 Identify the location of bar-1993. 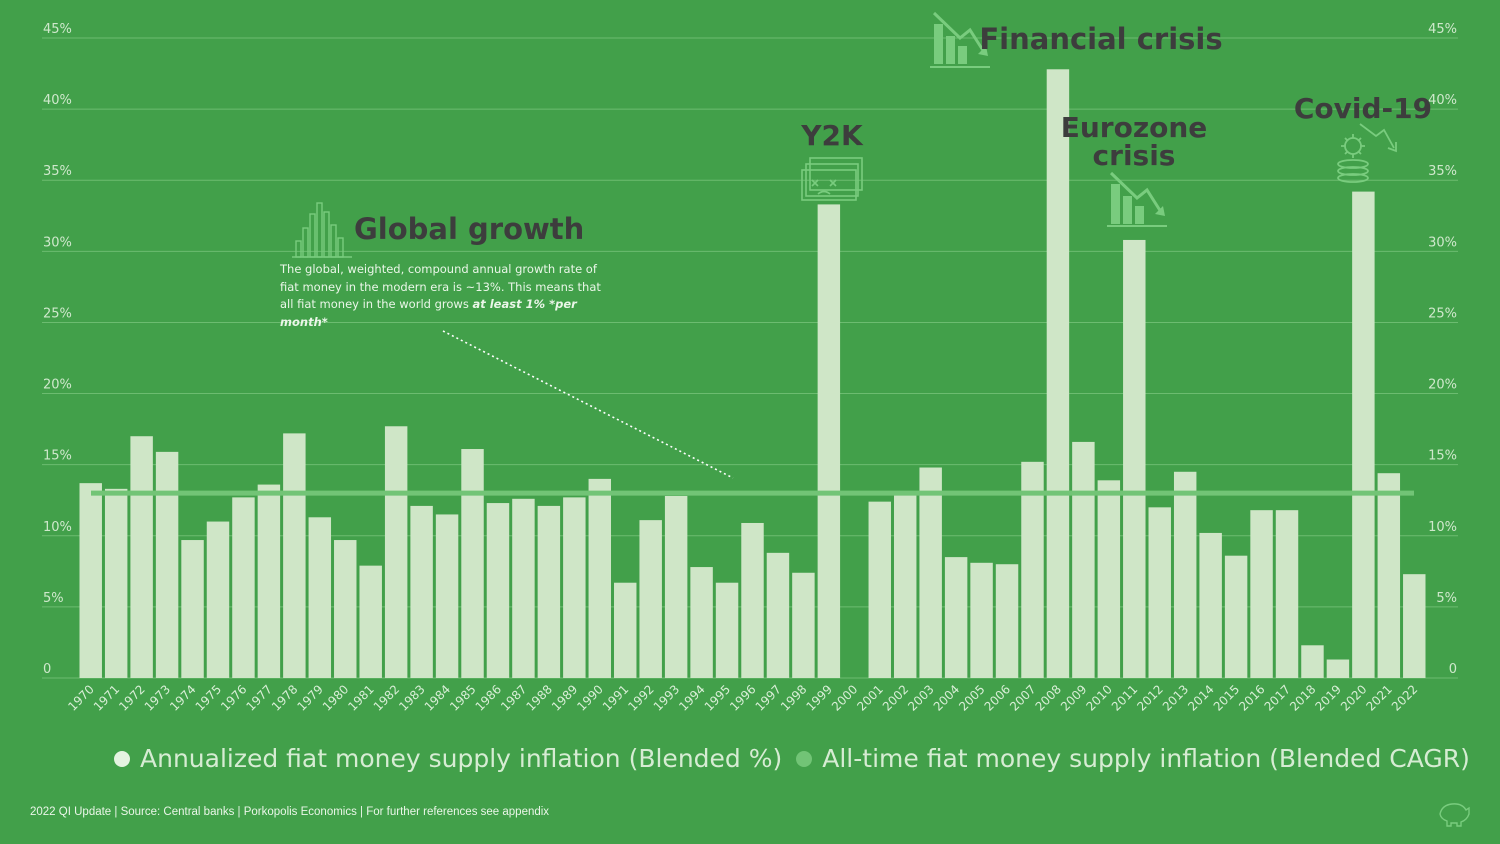
(676, 586).